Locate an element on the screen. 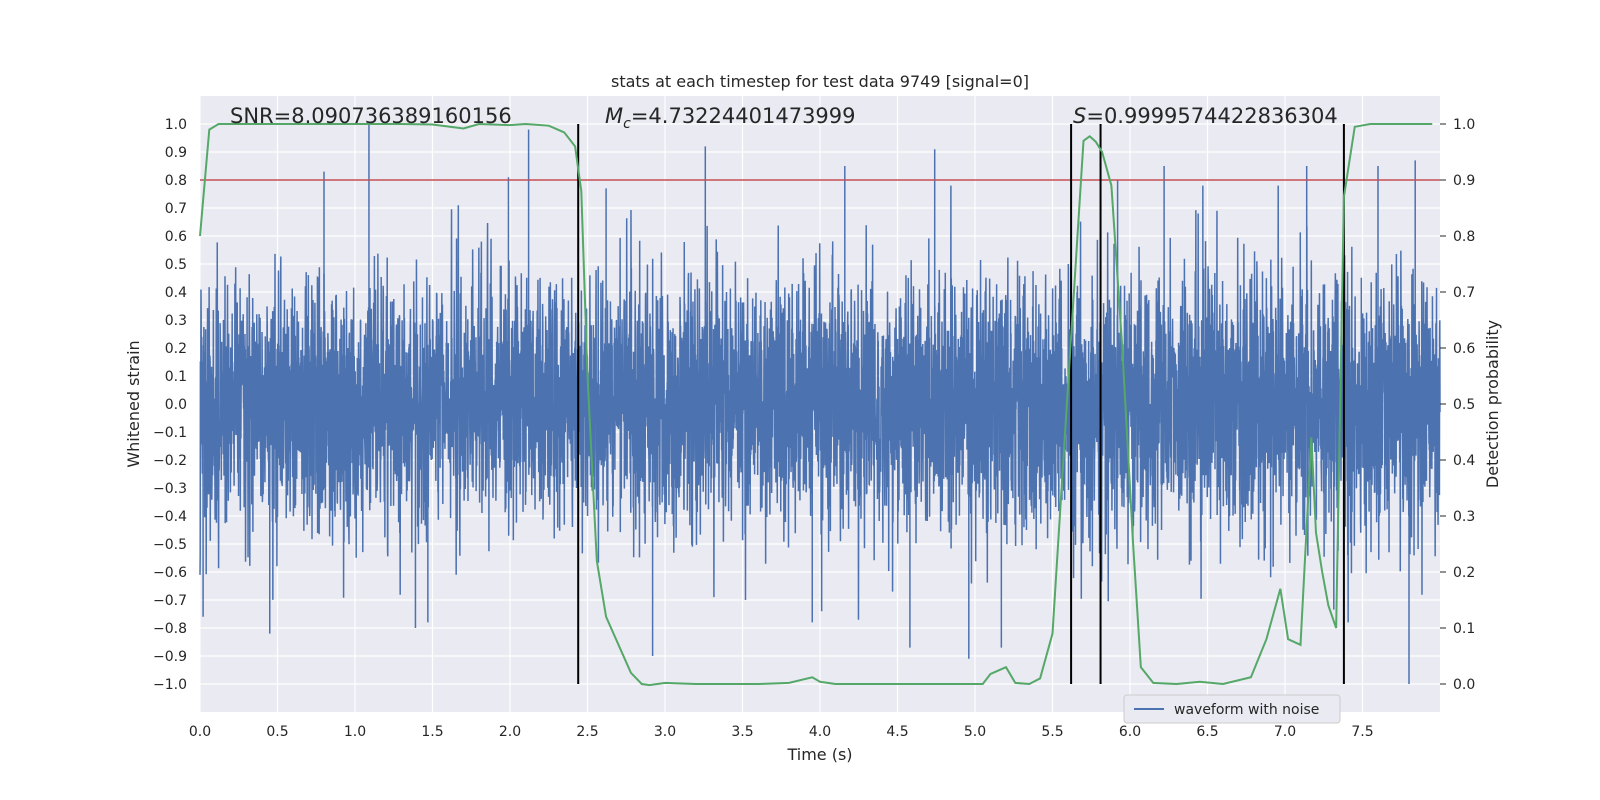 This screenshot has height=800, width=1600. x-tick-label: 4.0 is located at coordinates (820, 732).